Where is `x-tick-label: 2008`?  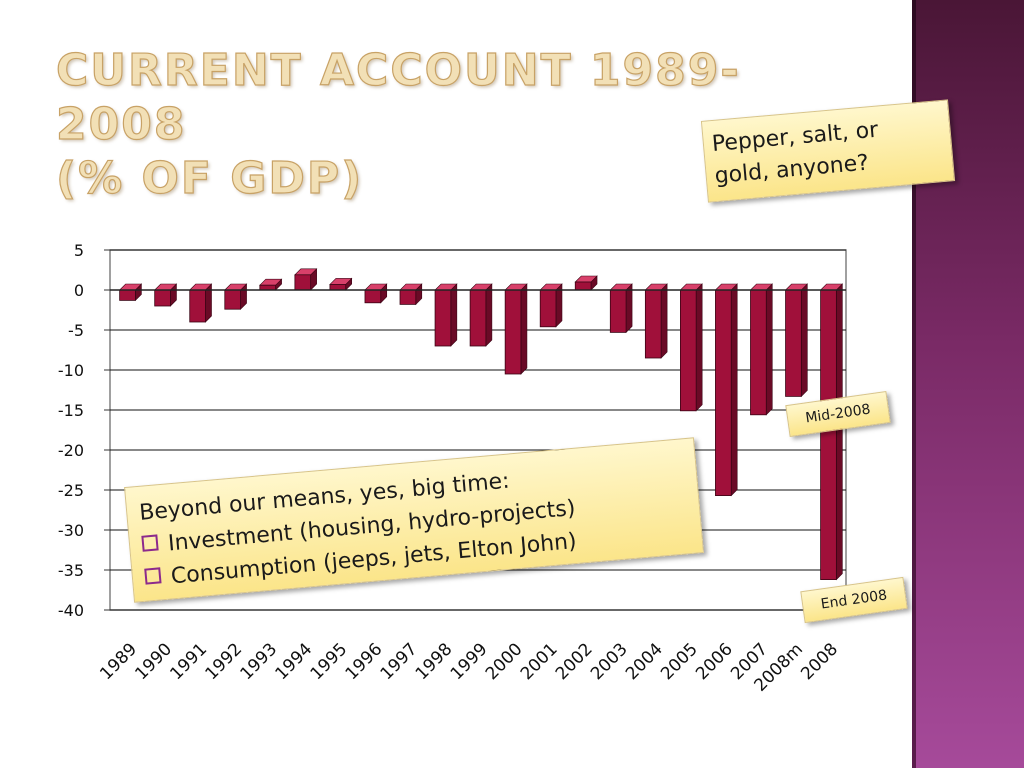
x-tick-label: 2008 is located at coordinates (819, 661).